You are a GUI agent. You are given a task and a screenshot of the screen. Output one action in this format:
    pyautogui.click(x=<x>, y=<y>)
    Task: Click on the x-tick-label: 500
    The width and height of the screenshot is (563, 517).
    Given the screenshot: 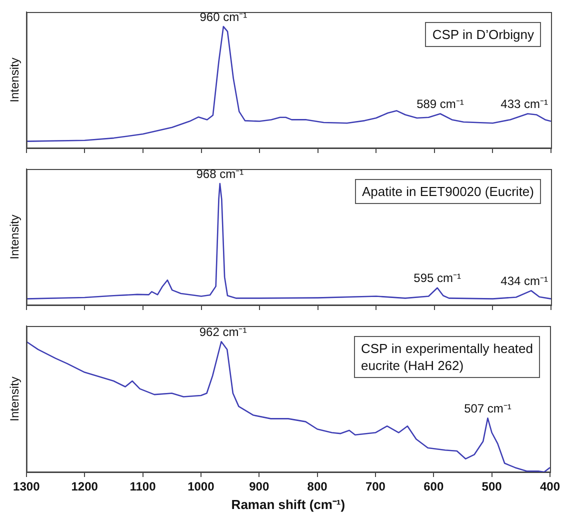 What is the action you would take?
    pyautogui.click(x=492, y=487)
    